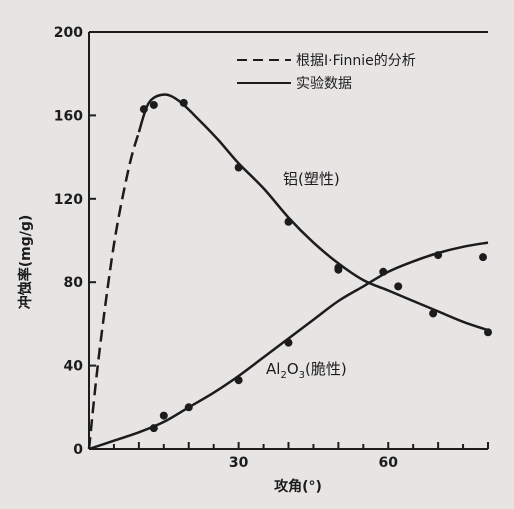  Describe the element at coordinates (25, 262) in the screenshot. I see `y-axis-title: 冲蚀率(mg/g)` at that location.